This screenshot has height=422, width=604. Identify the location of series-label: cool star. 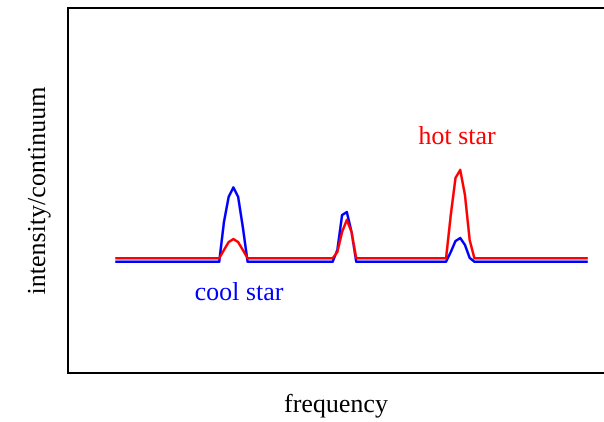
(239, 291).